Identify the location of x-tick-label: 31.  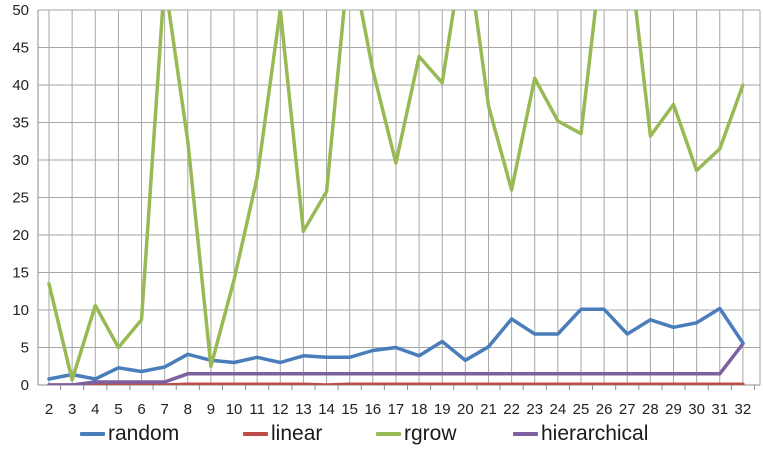
(719, 409).